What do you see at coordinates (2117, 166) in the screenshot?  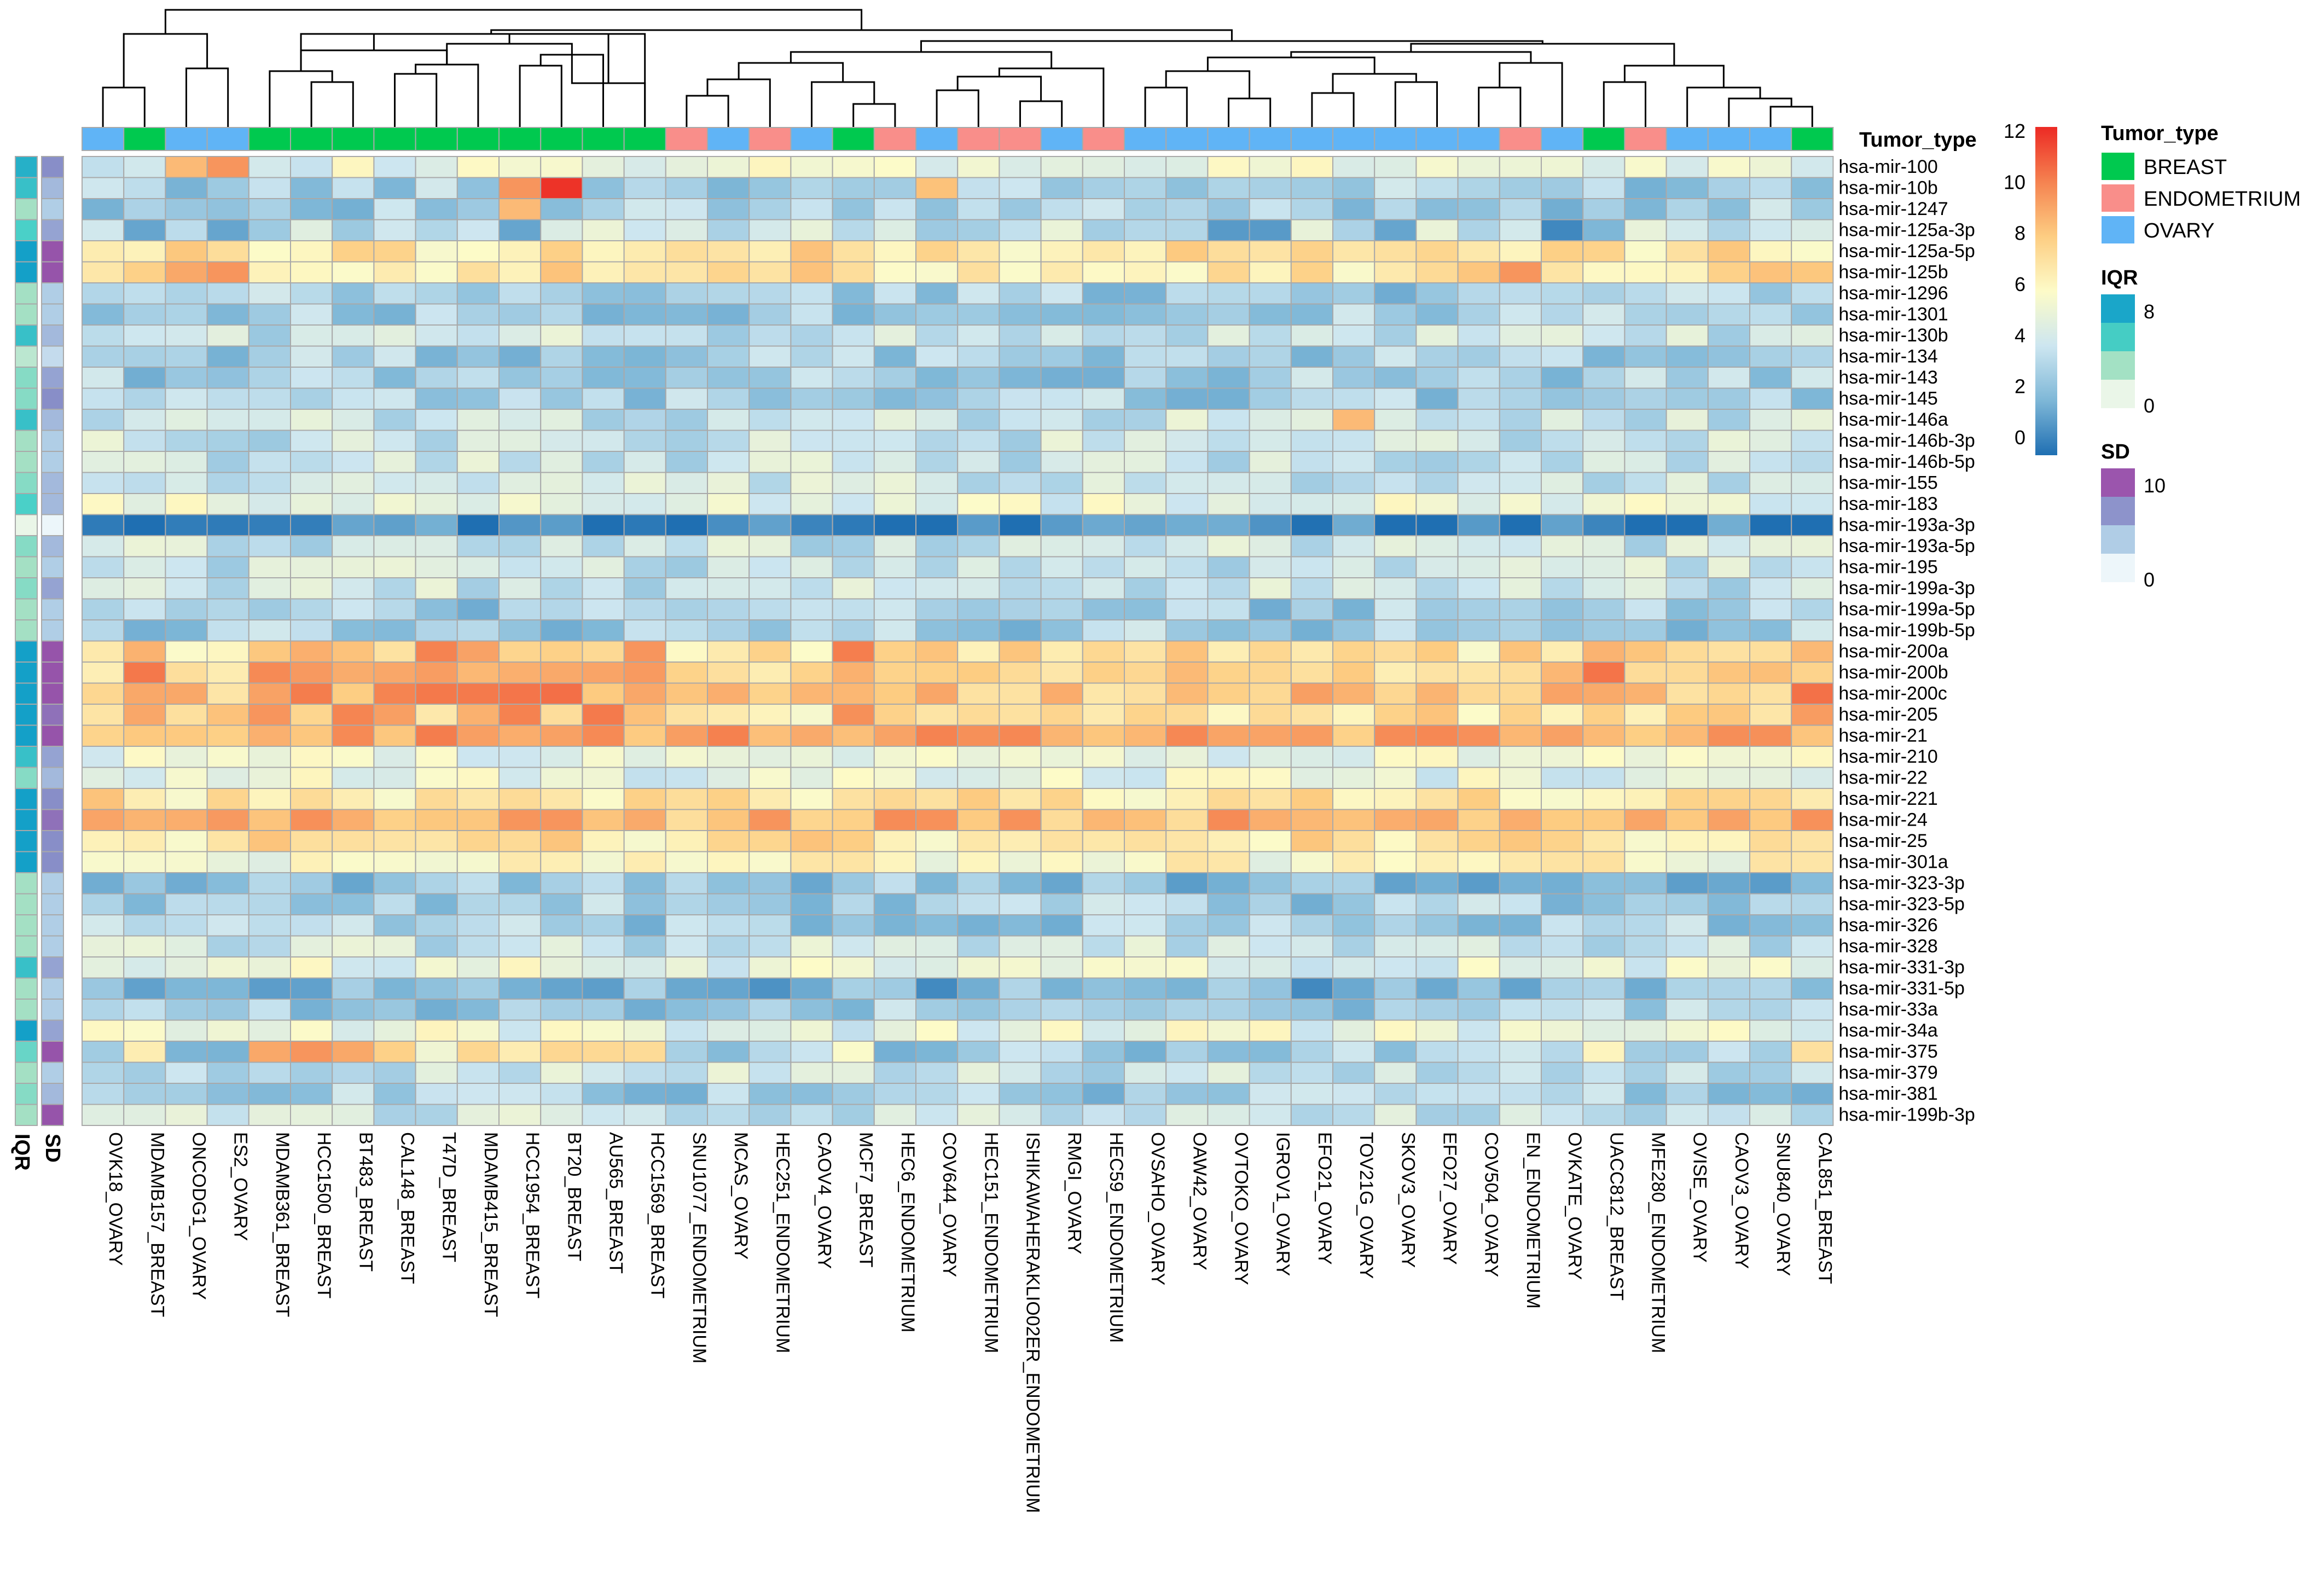 I see `legend-swatch` at bounding box center [2117, 166].